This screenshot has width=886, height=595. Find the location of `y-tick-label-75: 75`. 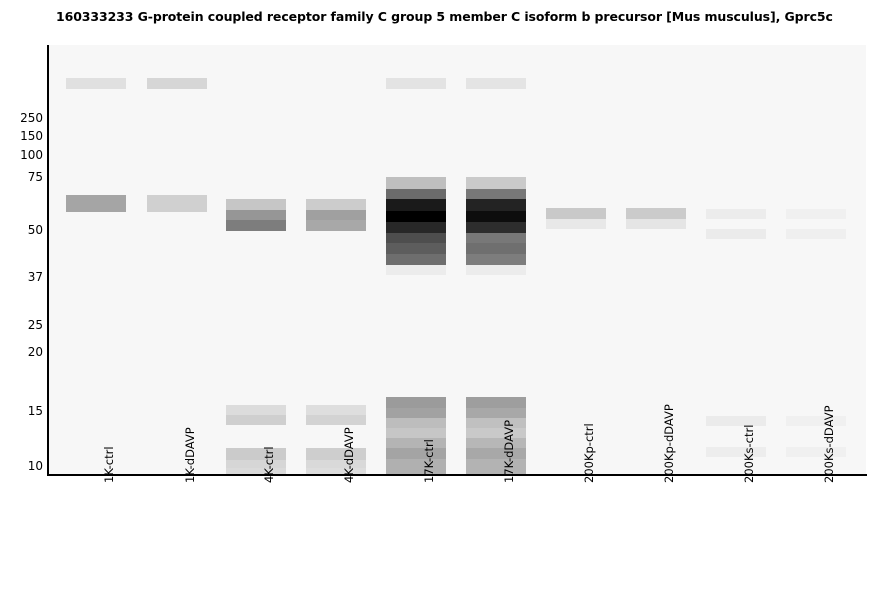

y-tick-label-75: 75 is located at coordinates (35, 177).